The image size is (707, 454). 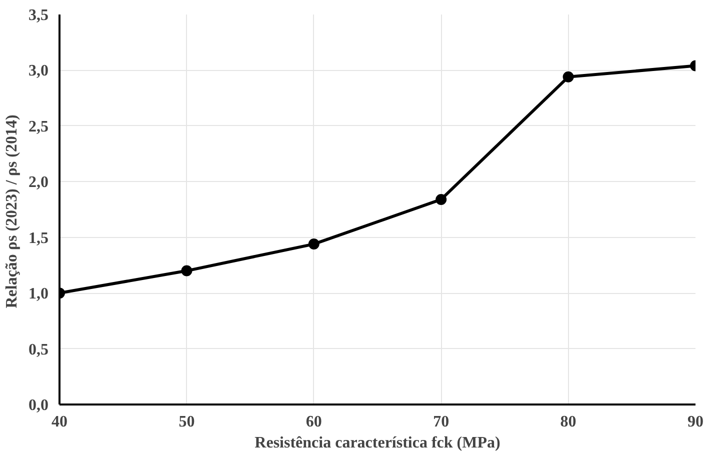 I want to click on y-tick-label: 0,0, so click(x=38, y=405).